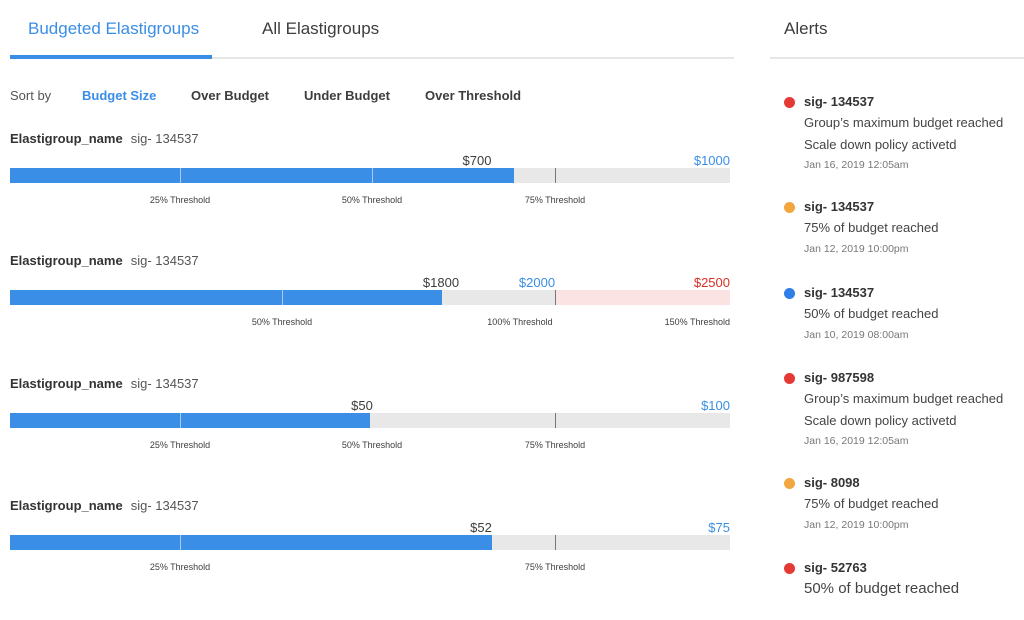 The image size is (1024, 620). Describe the element at coordinates (441, 282) in the screenshot. I see `spent-amount: $1800` at that location.